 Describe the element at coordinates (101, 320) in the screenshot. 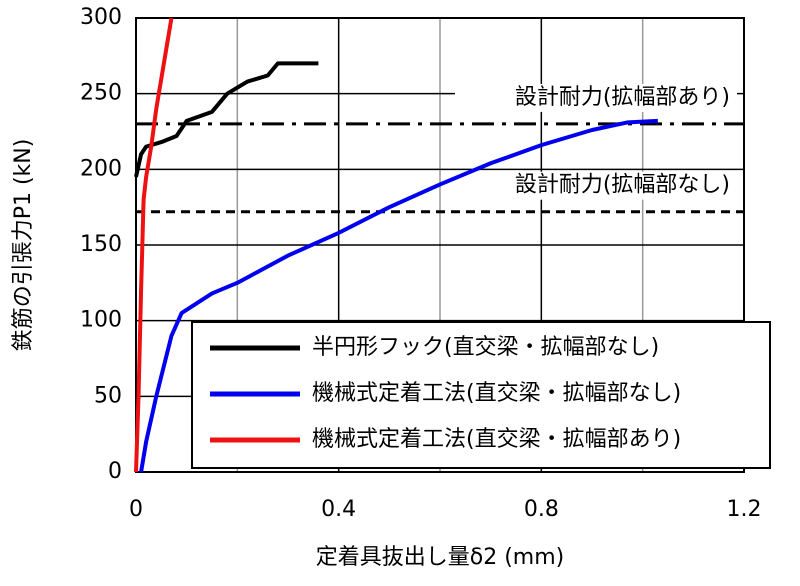

I see `y-tick-label: 100` at that location.